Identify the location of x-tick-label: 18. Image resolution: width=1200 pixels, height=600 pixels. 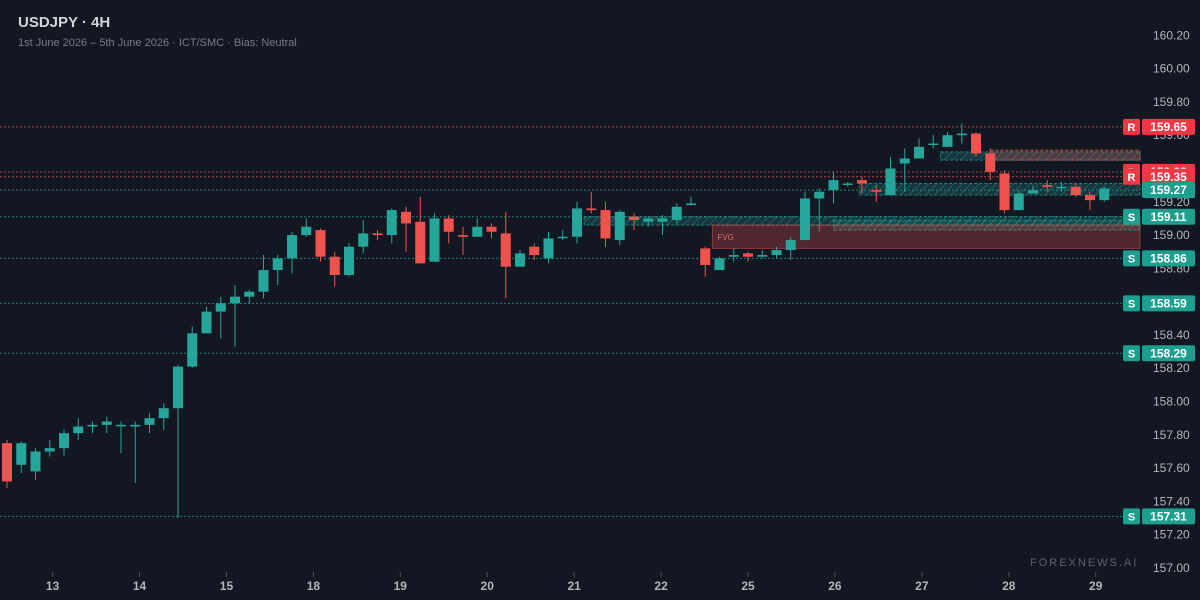
(314, 586).